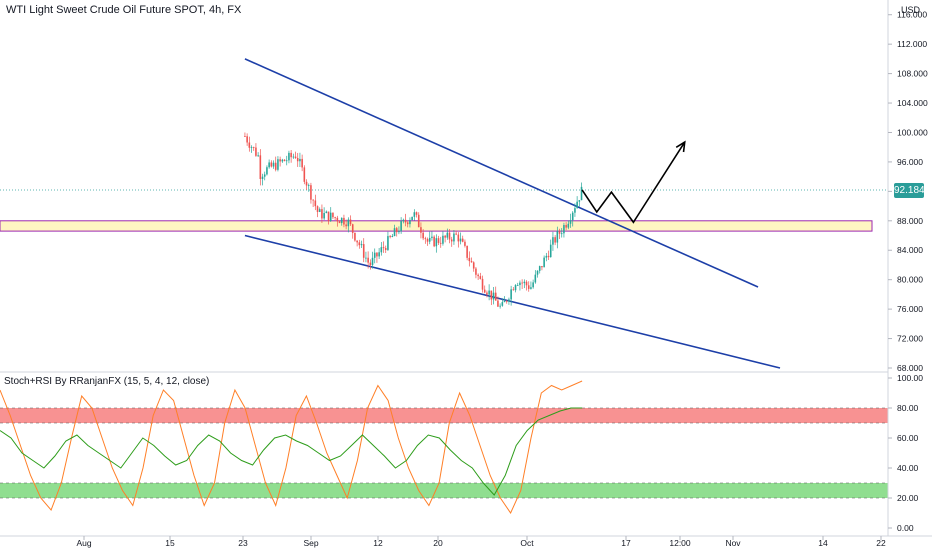 The width and height of the screenshot is (932, 550). What do you see at coordinates (481, 542) in the screenshot?
I see `time-tick-labels: Aug 15 23 Sep 12 20 Oct 17 12:00 Nov 14 22` at bounding box center [481, 542].